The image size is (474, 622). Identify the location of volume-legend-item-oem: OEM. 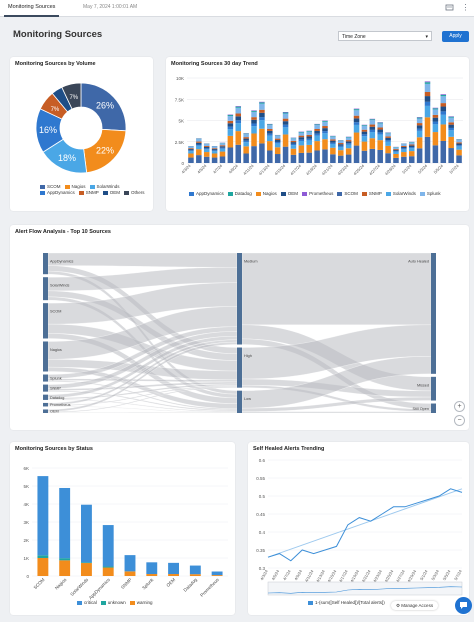
(111, 193).